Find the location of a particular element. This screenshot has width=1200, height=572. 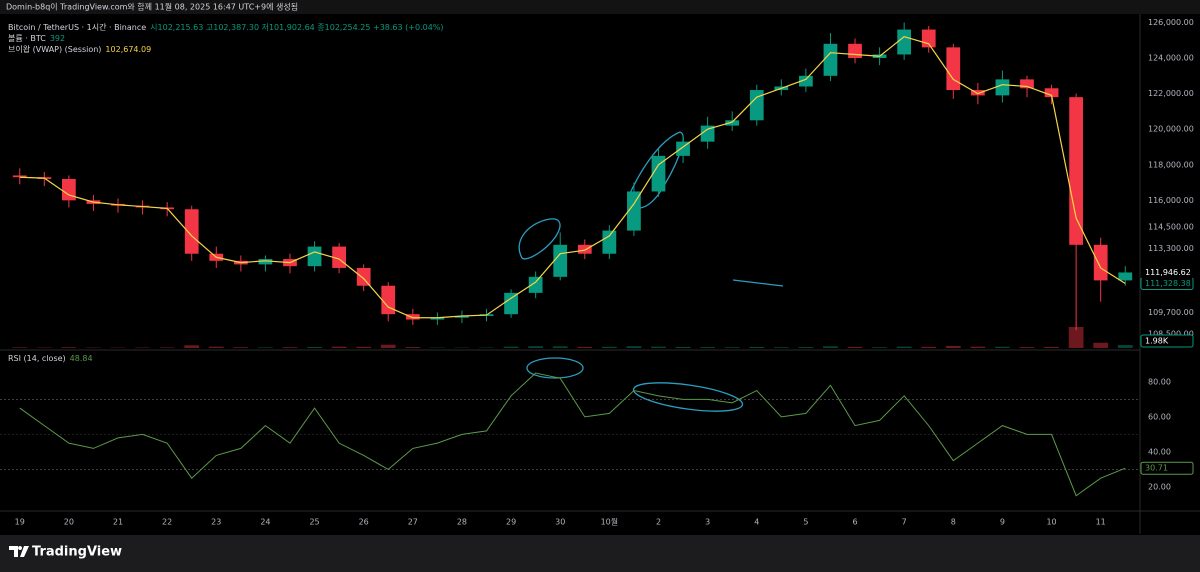

y-tick-label: 116,000.00 is located at coordinates (1171, 200).